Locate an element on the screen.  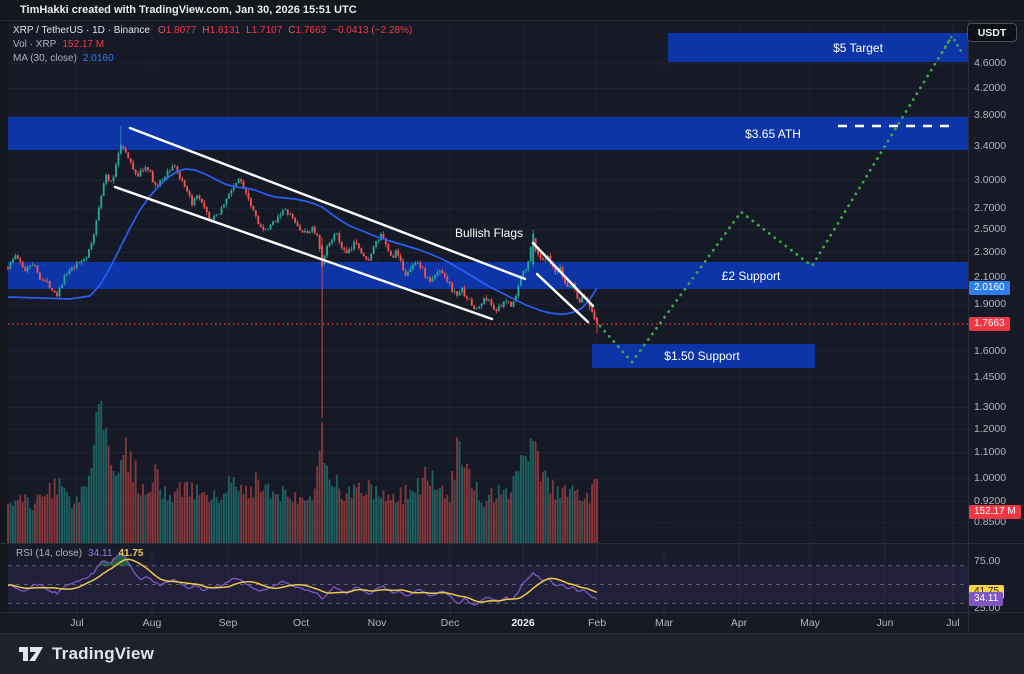
price-axis-label: 2.5000 is located at coordinates (990, 229).